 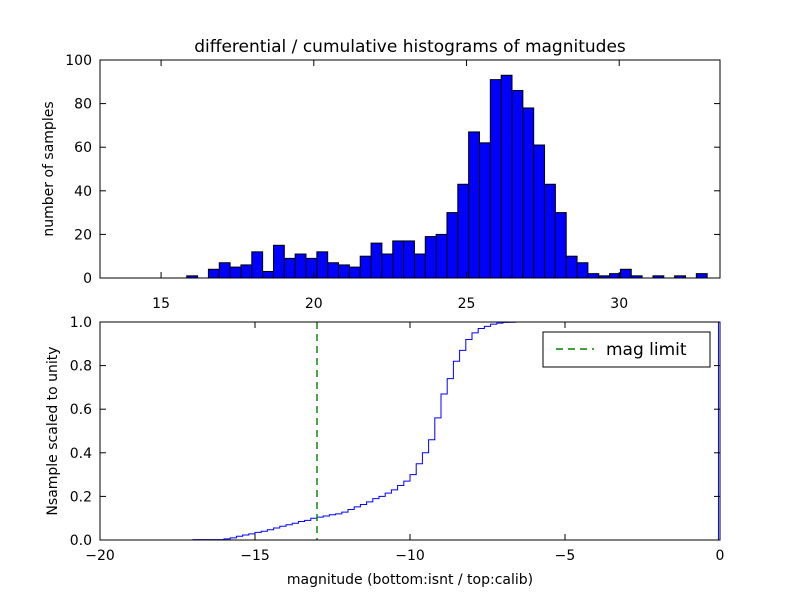 I want to click on x-tick-label: 25, so click(x=467, y=304).